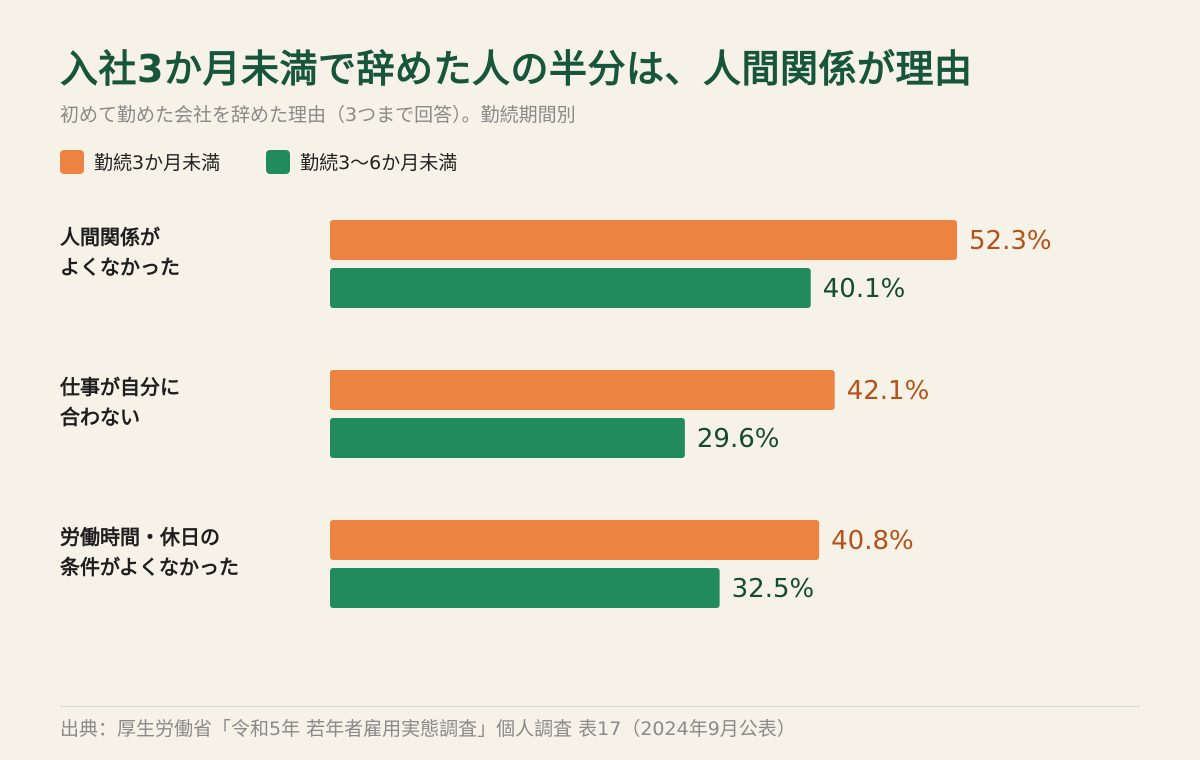 This screenshot has height=760, width=1200. I want to click on category-label-line: 労働時間・休日の, so click(140, 537).